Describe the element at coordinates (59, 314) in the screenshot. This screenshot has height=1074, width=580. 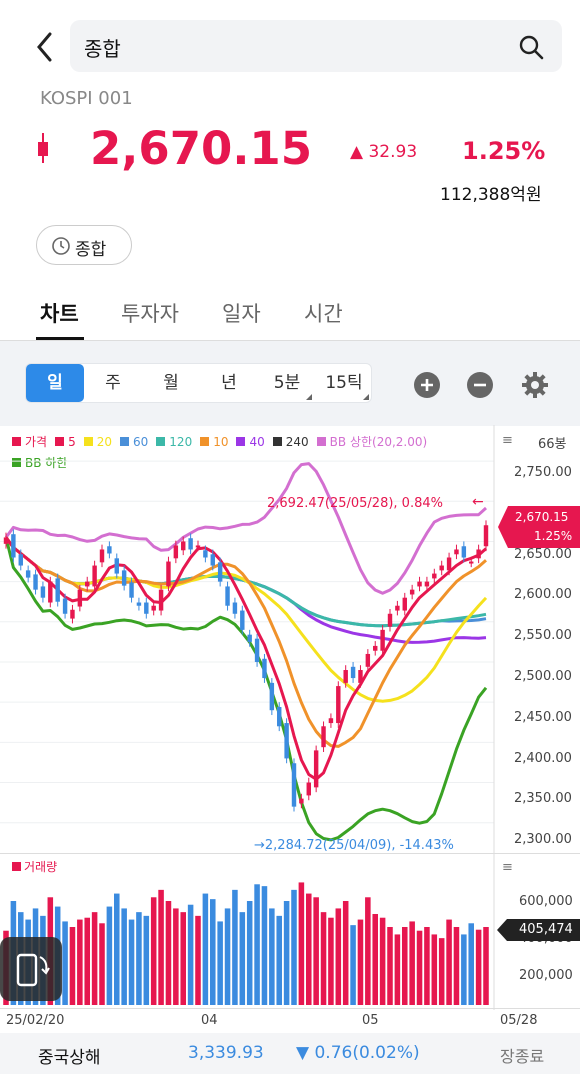
I see `tab-chart: 차트` at that location.